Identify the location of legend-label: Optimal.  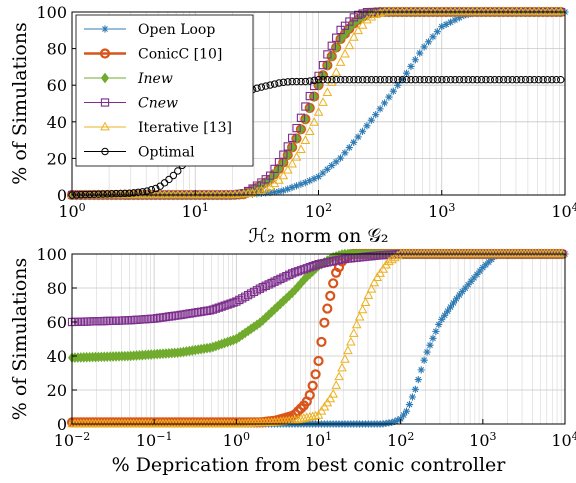
(166, 153).